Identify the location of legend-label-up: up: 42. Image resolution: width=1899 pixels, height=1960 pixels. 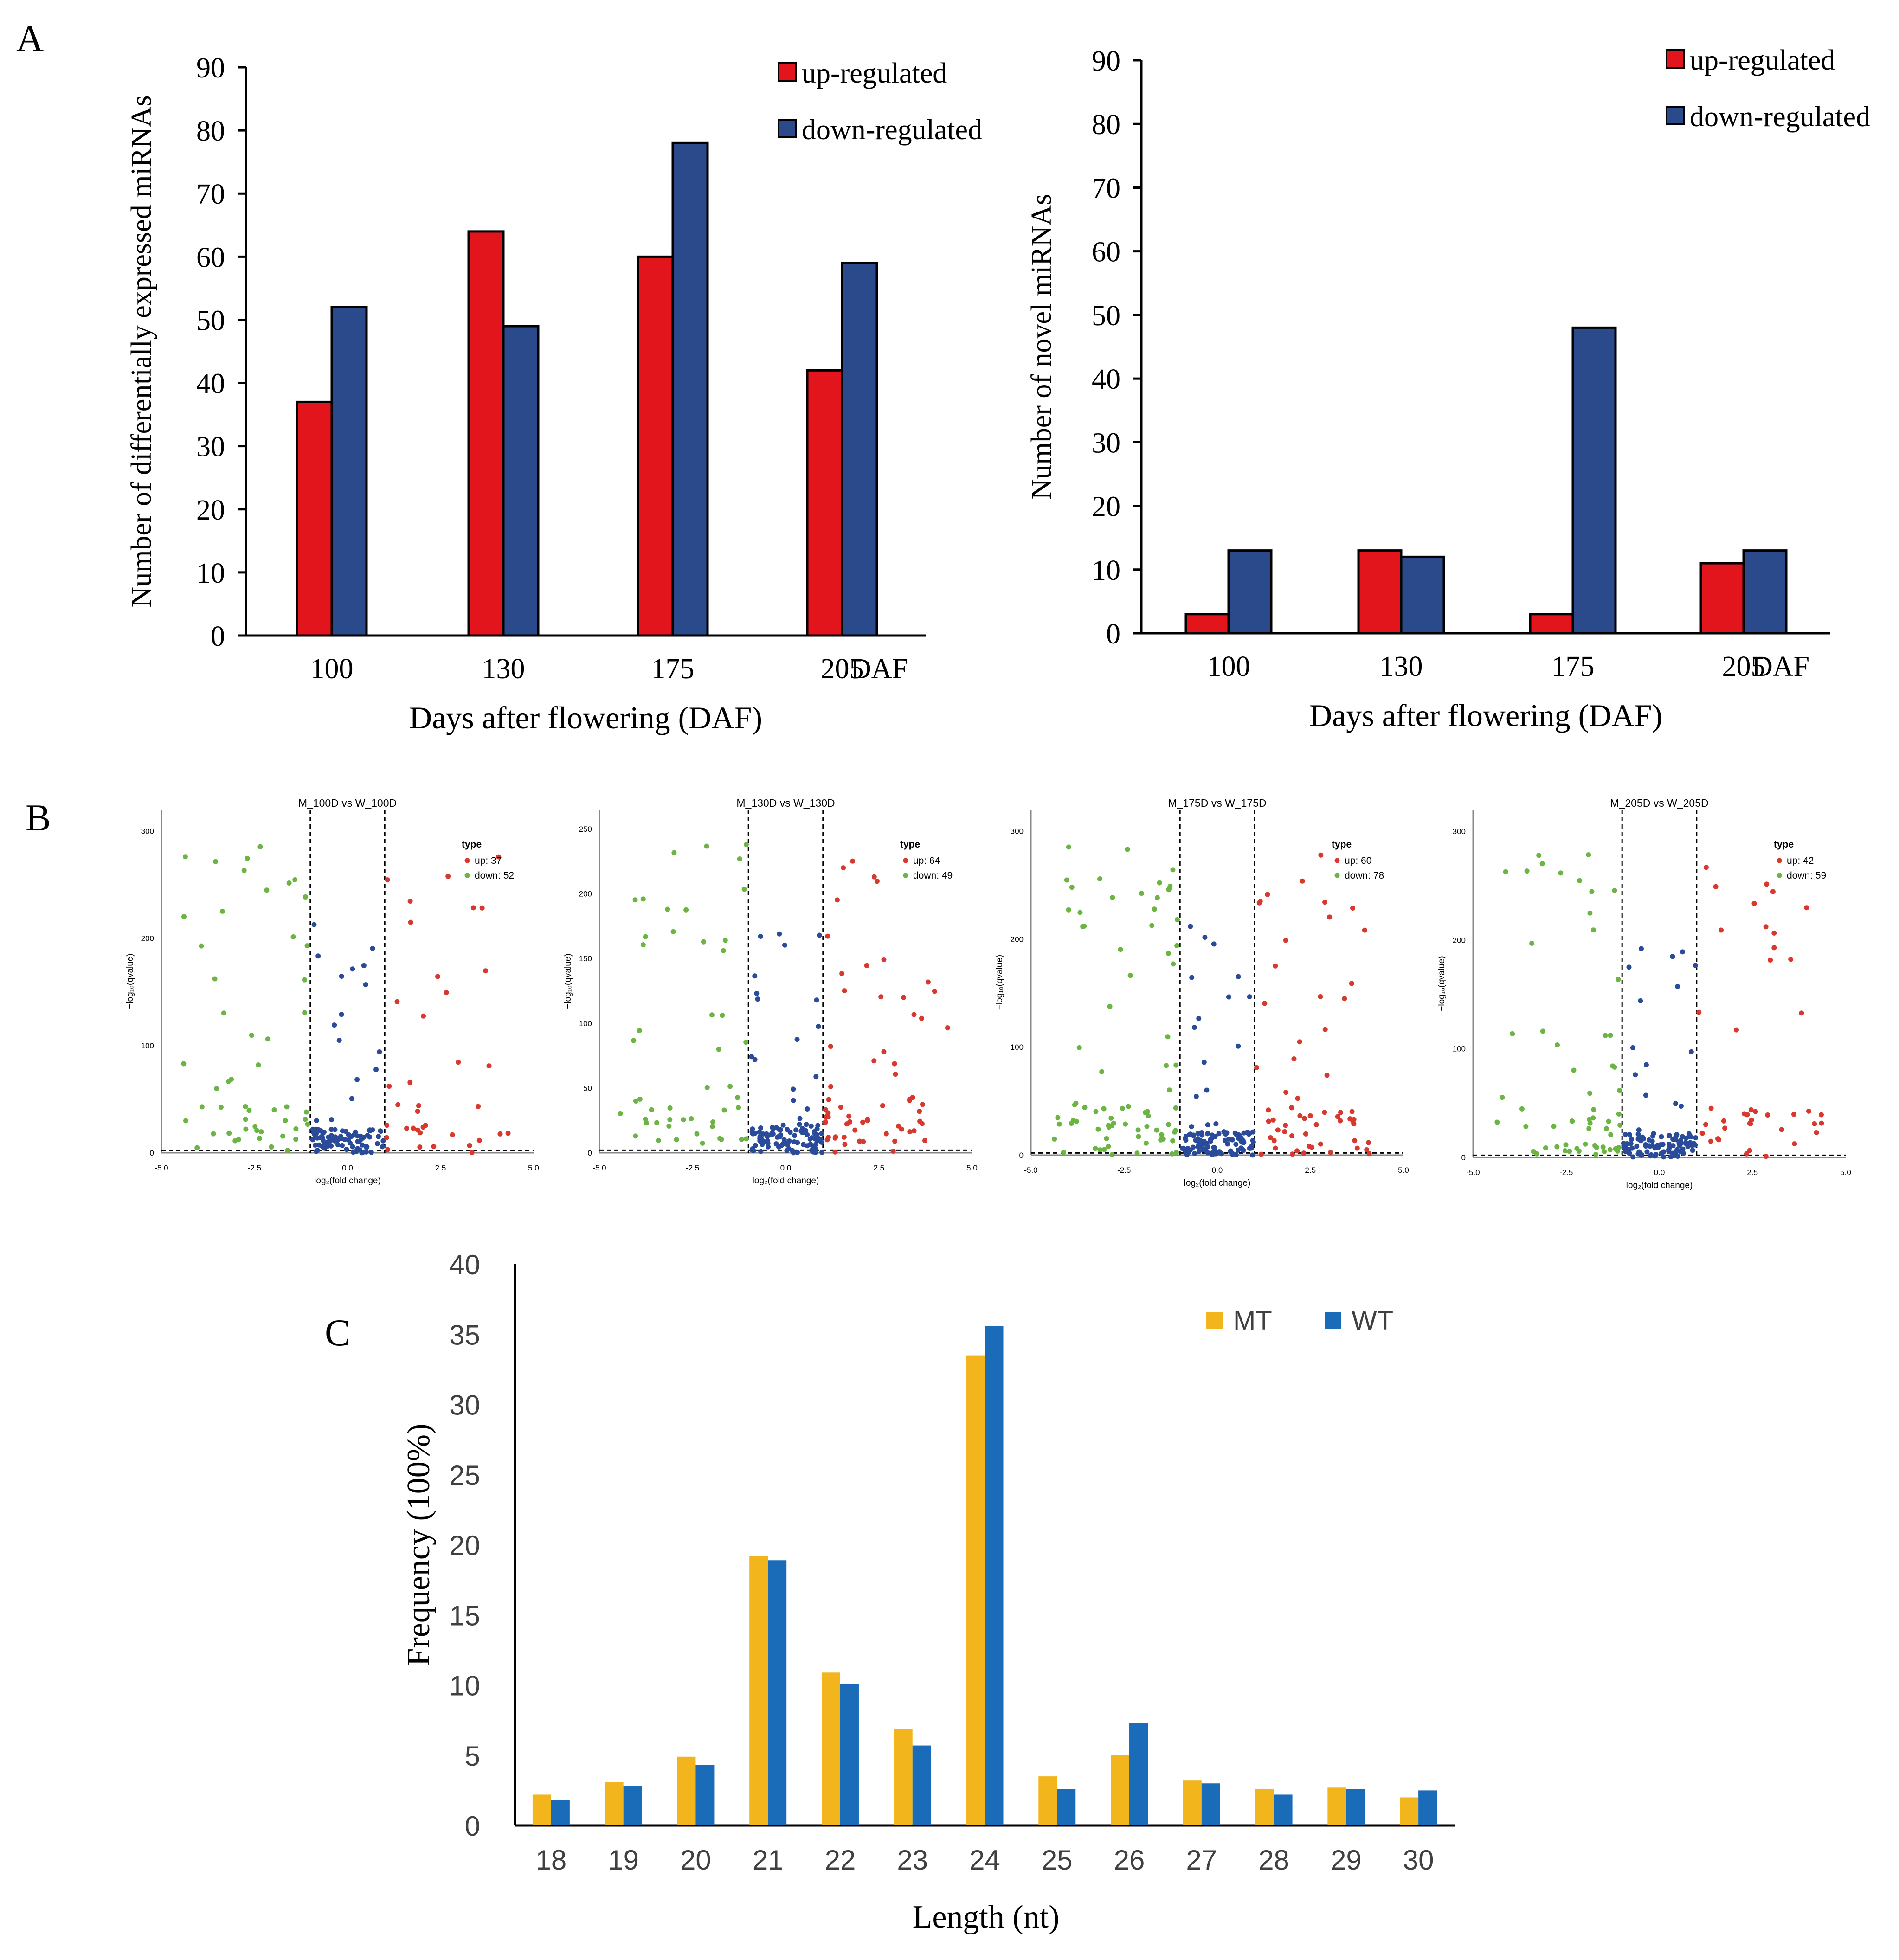
(1800, 860).